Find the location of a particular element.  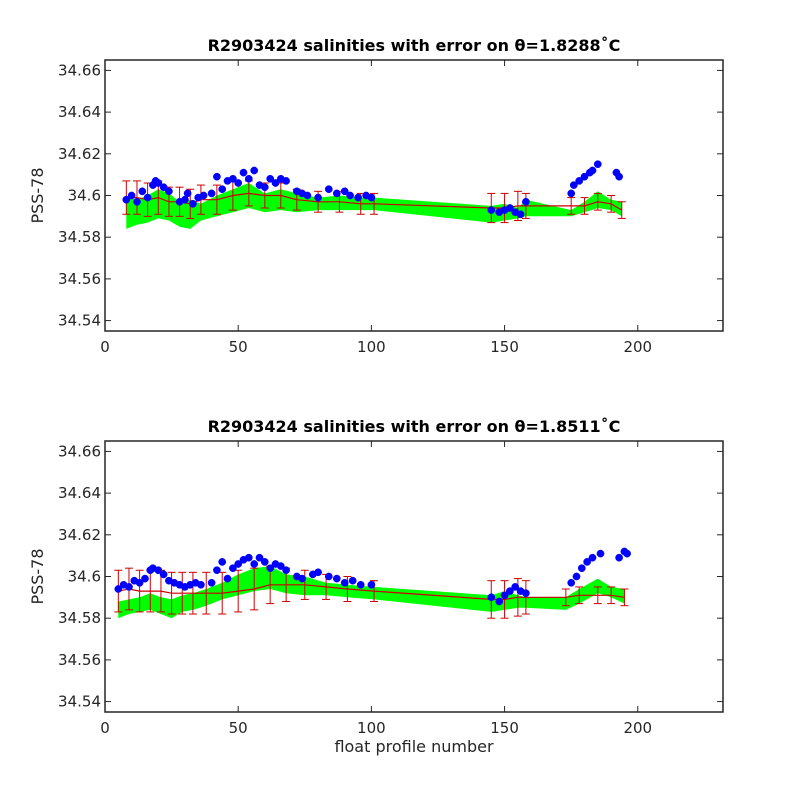

x-tick-label: 200 is located at coordinates (637, 347).